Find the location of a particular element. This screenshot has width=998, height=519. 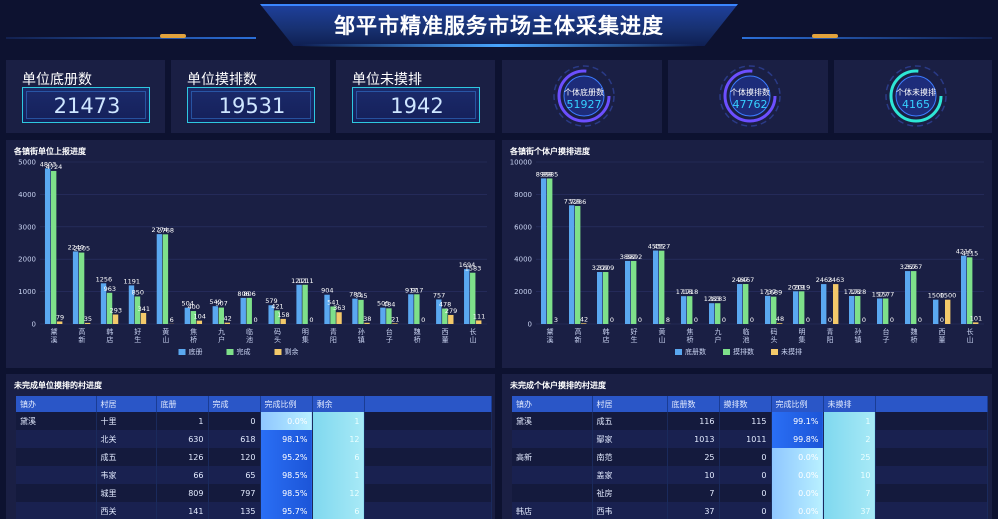

table-header-row: 镇办 村居 底册 完成 完成比例 剩余 is located at coordinates (254, 404).